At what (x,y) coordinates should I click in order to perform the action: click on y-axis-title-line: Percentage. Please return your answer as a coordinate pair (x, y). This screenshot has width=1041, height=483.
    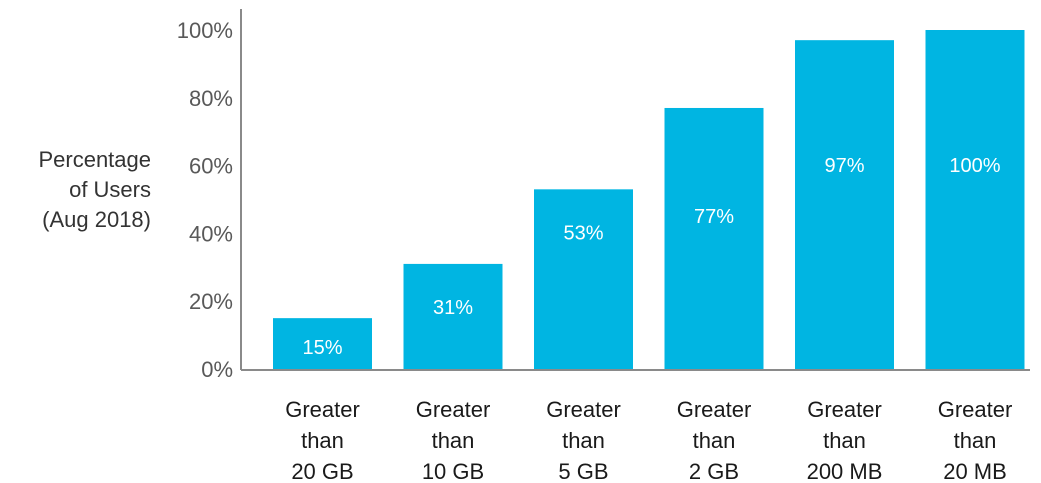
    Looking at the image, I should click on (94, 159).